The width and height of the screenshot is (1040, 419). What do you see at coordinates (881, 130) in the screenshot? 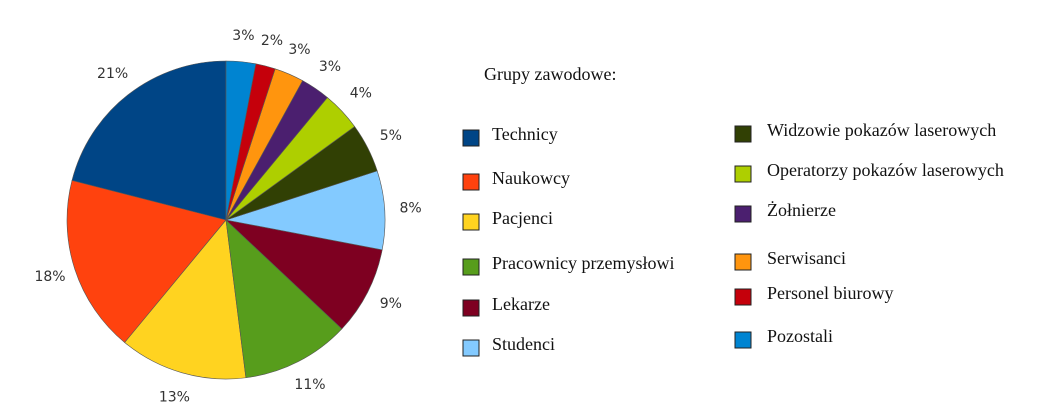
I see `legend-label: Widzowie pokazów laserowych` at bounding box center [881, 130].